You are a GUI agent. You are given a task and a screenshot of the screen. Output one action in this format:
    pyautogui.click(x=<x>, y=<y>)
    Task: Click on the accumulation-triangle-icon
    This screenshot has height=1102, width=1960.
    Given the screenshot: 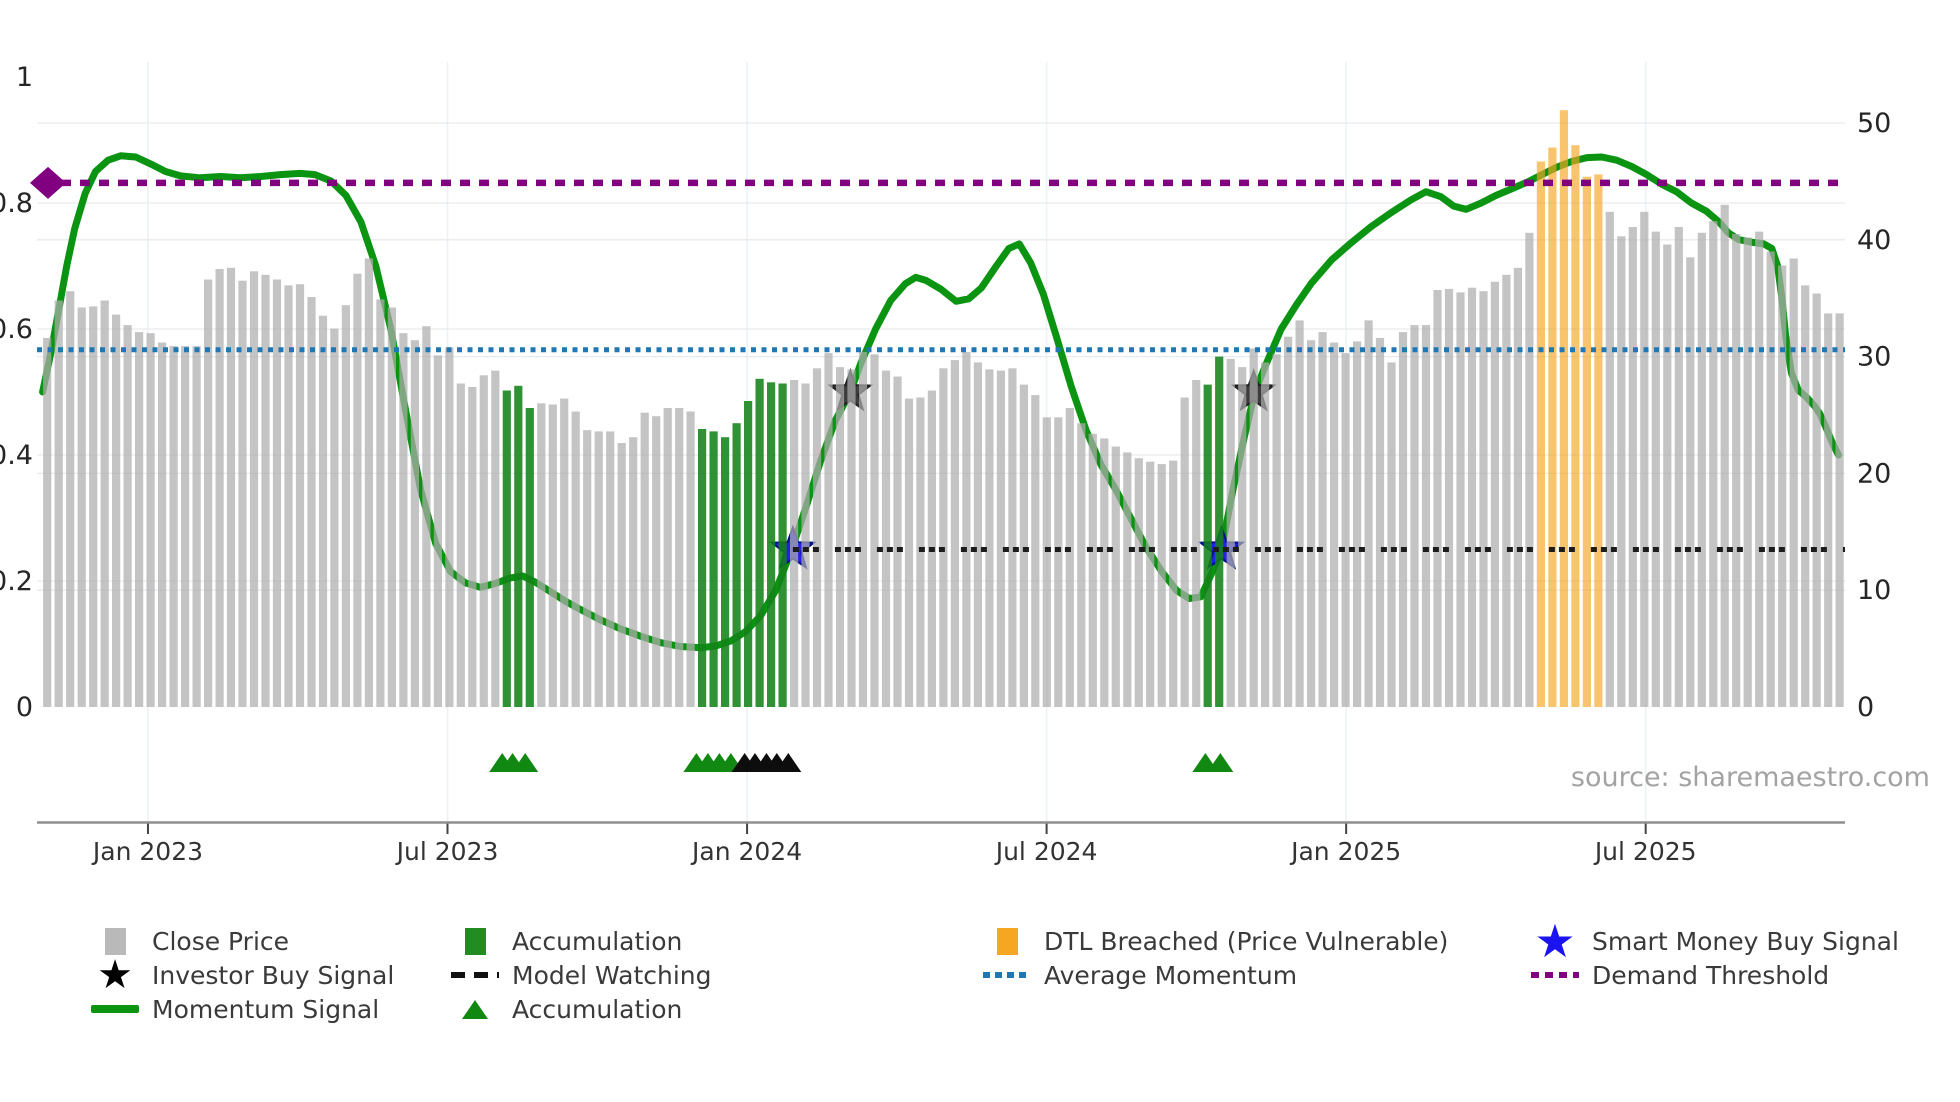 What is the action you would take?
    pyautogui.click(x=475, y=1009)
    